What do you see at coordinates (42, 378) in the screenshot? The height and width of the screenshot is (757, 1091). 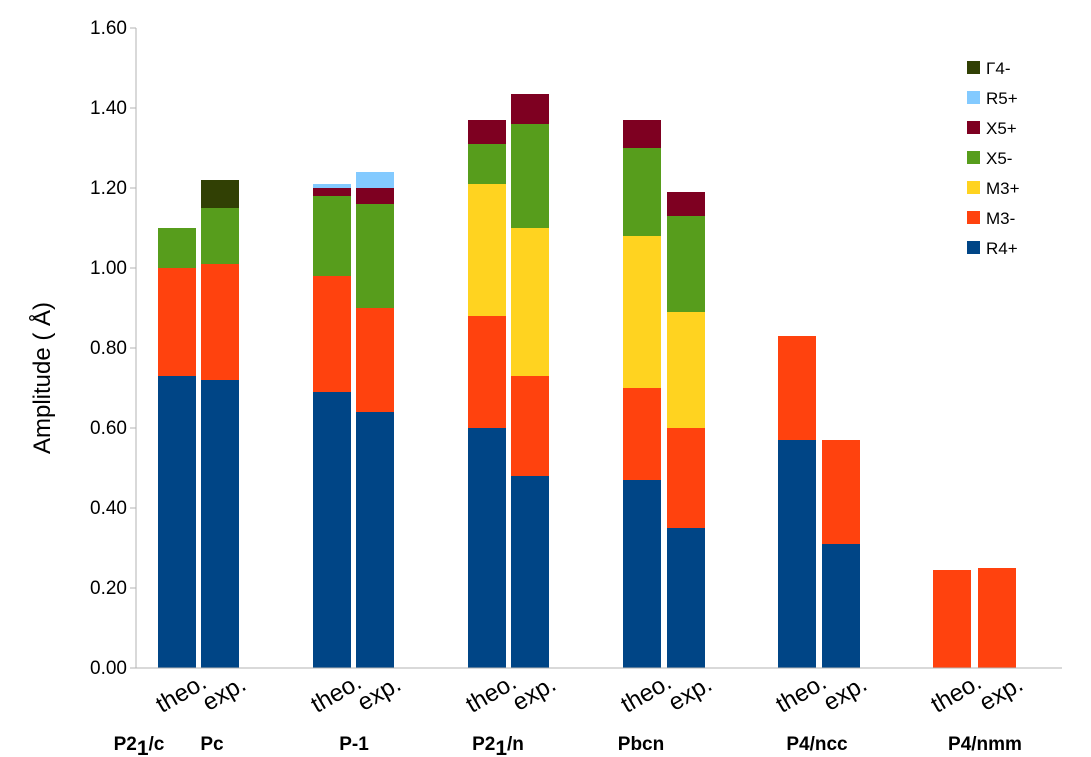 I see `y-axis-label: Amplitude ( Å)` at bounding box center [42, 378].